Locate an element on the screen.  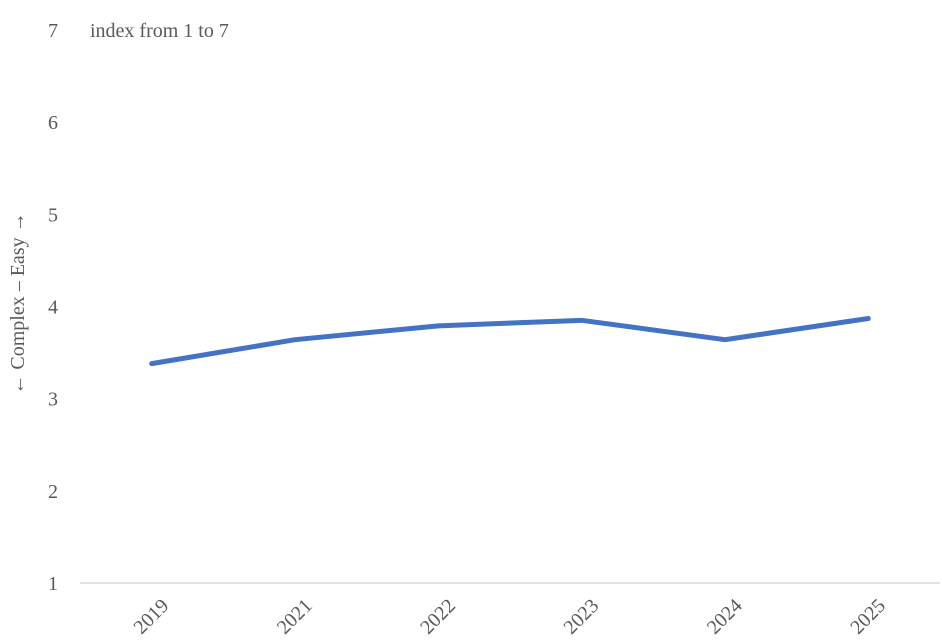
series-line is located at coordinates (510, 341).